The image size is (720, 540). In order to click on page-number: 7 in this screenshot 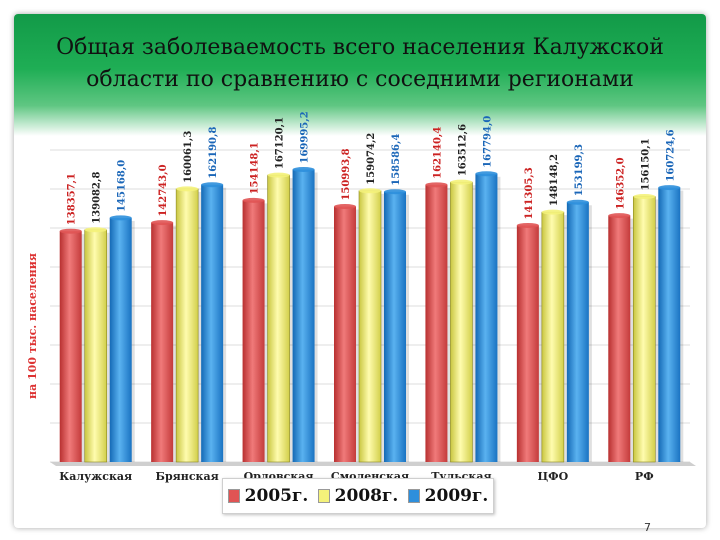, I will do `click(647, 527)`.